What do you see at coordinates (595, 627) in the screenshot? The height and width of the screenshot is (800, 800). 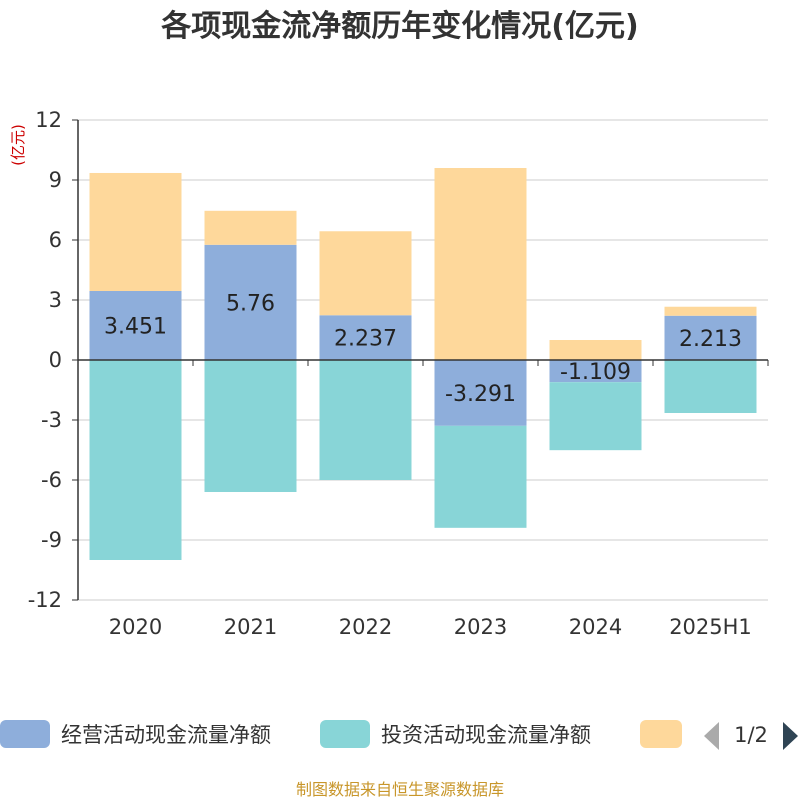 I see `x-tick-label: 2024` at bounding box center [595, 627].